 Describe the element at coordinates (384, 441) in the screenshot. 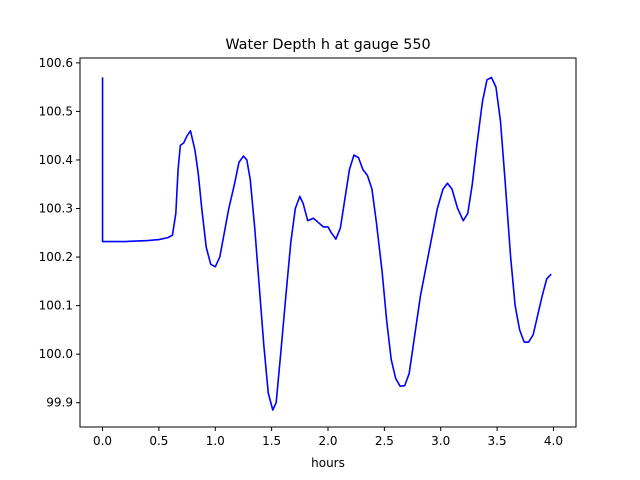

I see `x-tick-label: 2.5` at that location.